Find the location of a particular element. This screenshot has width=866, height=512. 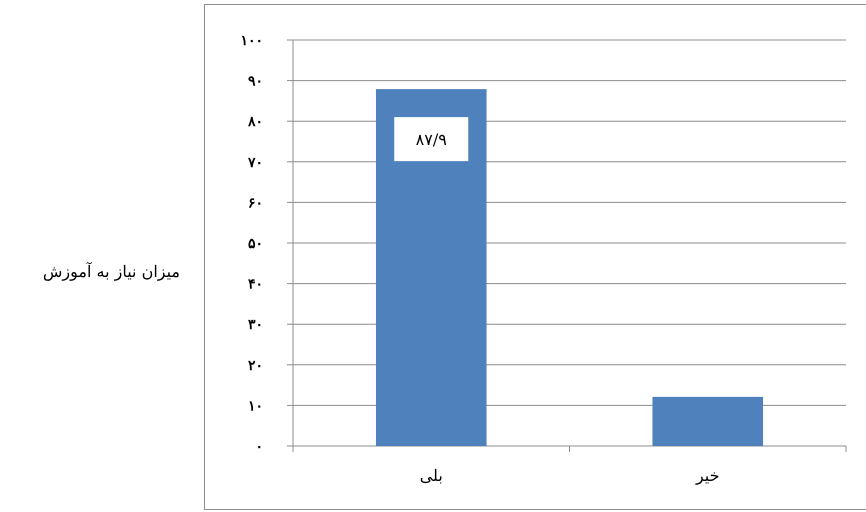

y-tick-label: ۲۰ is located at coordinates (255, 366).